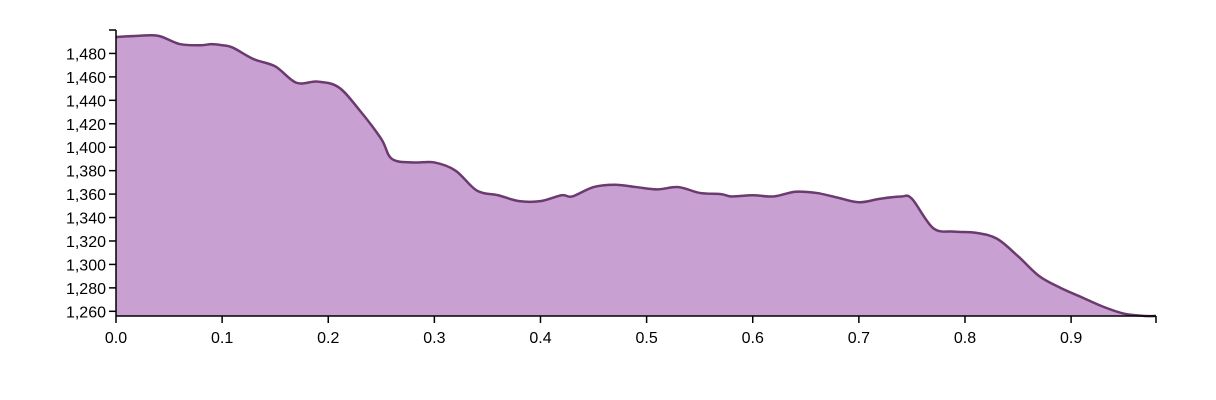 Image resolution: width=1216 pixels, height=400 pixels. What do you see at coordinates (434, 338) in the screenshot?
I see `x-tick-label: 0.3` at bounding box center [434, 338].